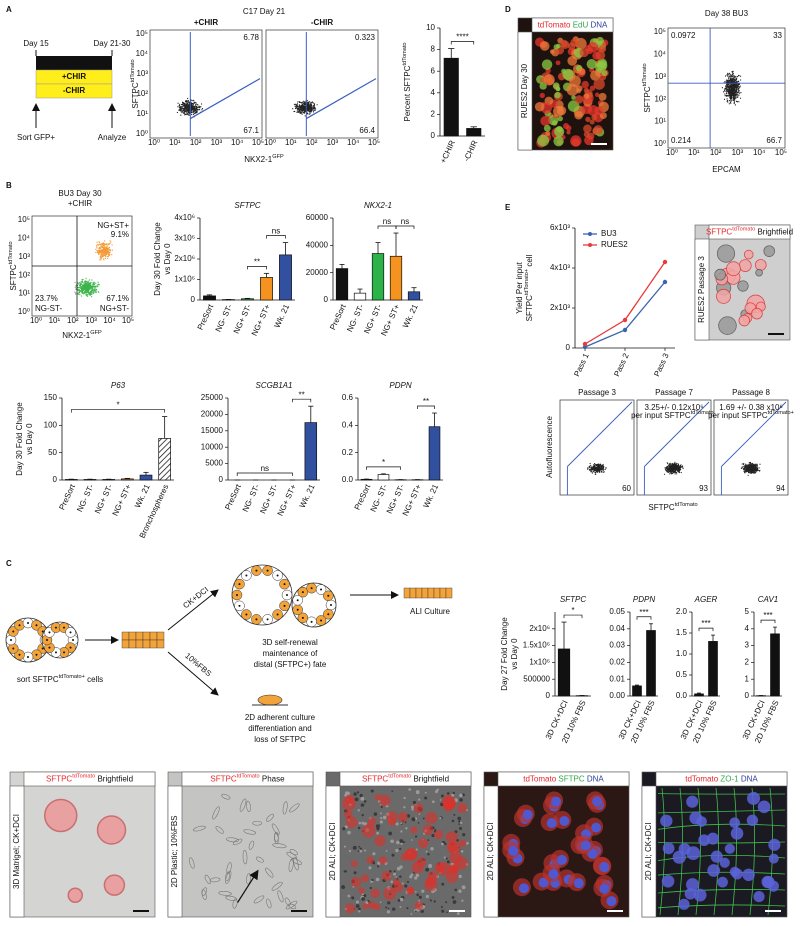 The width and height of the screenshot is (800, 926). I want to click on y-tick-label: 4, so click(747, 628).